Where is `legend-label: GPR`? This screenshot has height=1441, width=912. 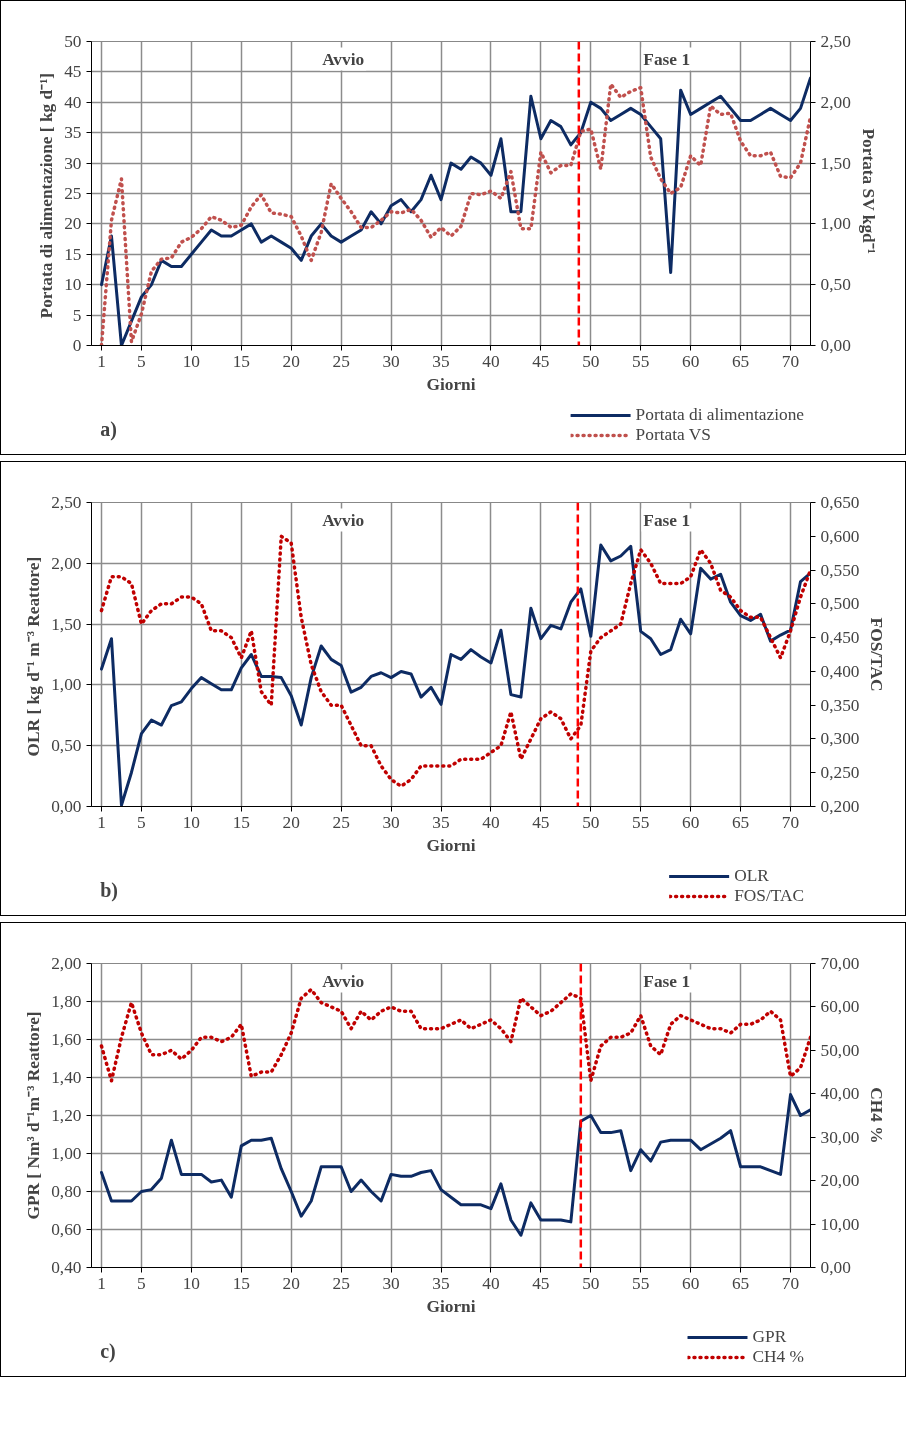
legend-label: GPR is located at coordinates (769, 1337).